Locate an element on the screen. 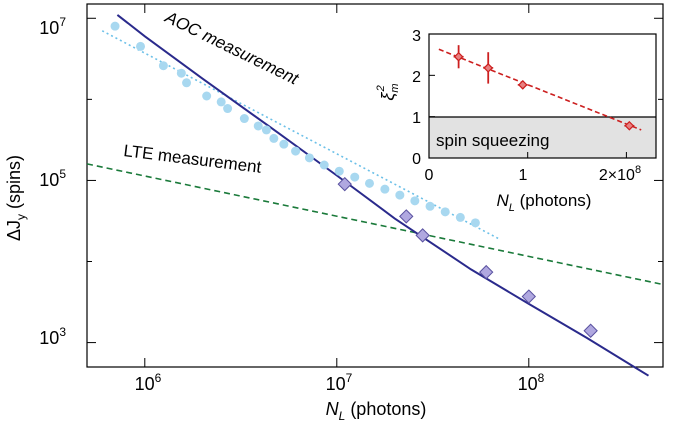 This screenshot has height=428, width=683. main-y-axis-label: ΔJy (spins) is located at coordinates (16, 198).